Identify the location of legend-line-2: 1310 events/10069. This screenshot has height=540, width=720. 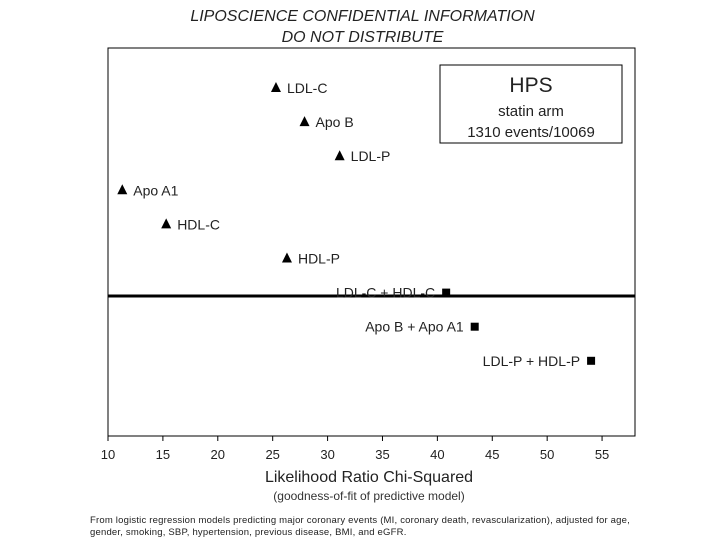
(531, 132).